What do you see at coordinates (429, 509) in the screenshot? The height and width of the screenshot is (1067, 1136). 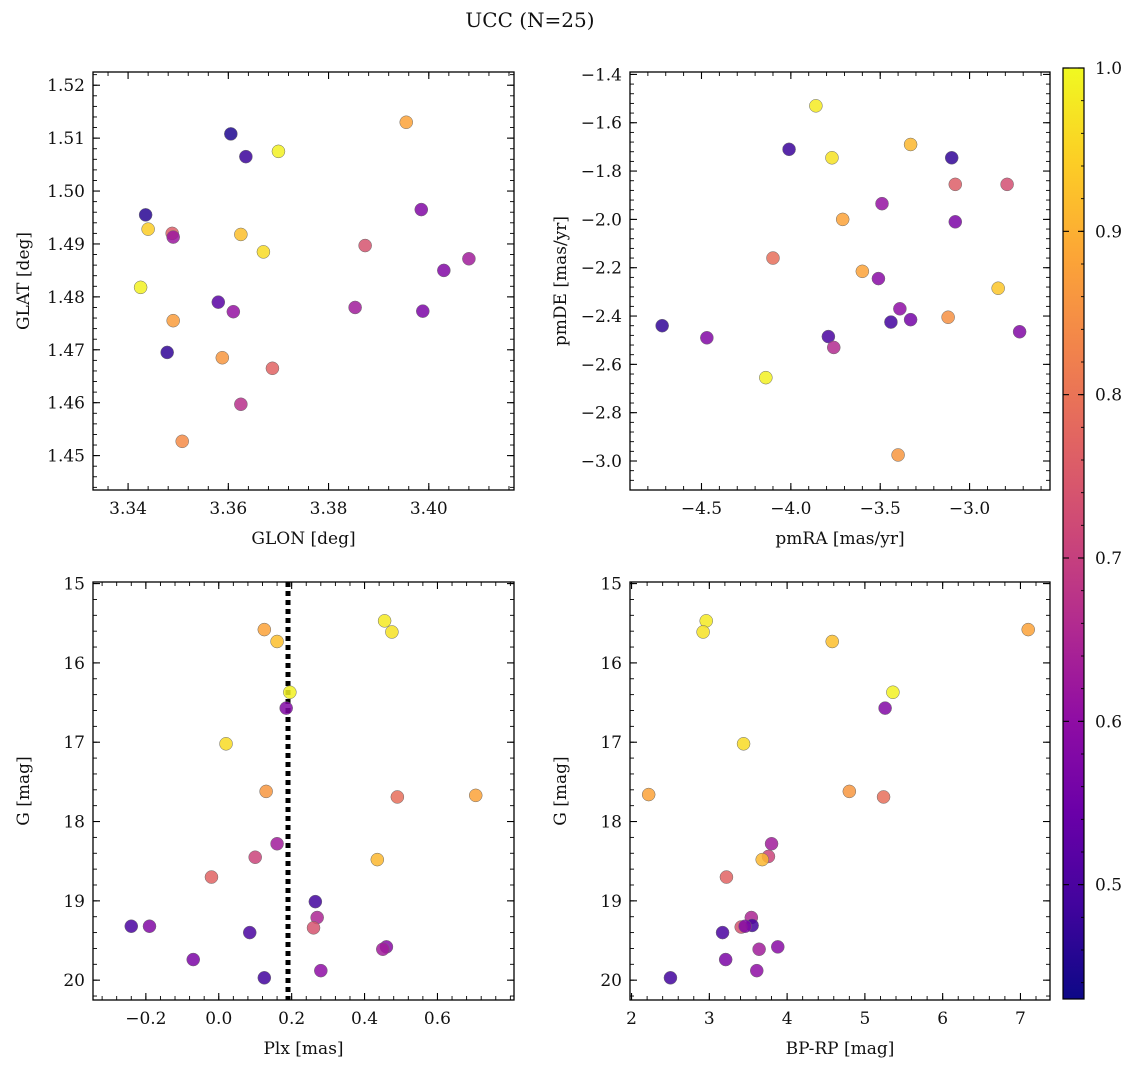 I see `x-tick-label: 3.40` at bounding box center [429, 509].